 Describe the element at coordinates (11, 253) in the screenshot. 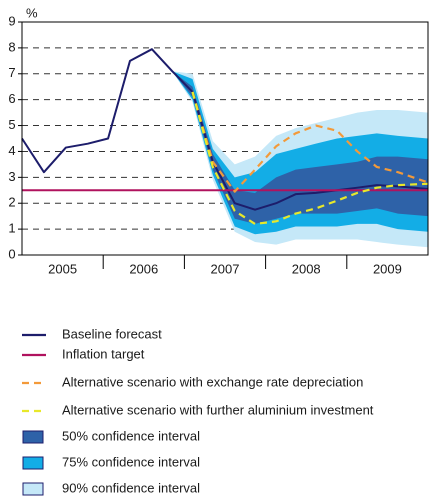

I see `y-tick-label: 0` at that location.